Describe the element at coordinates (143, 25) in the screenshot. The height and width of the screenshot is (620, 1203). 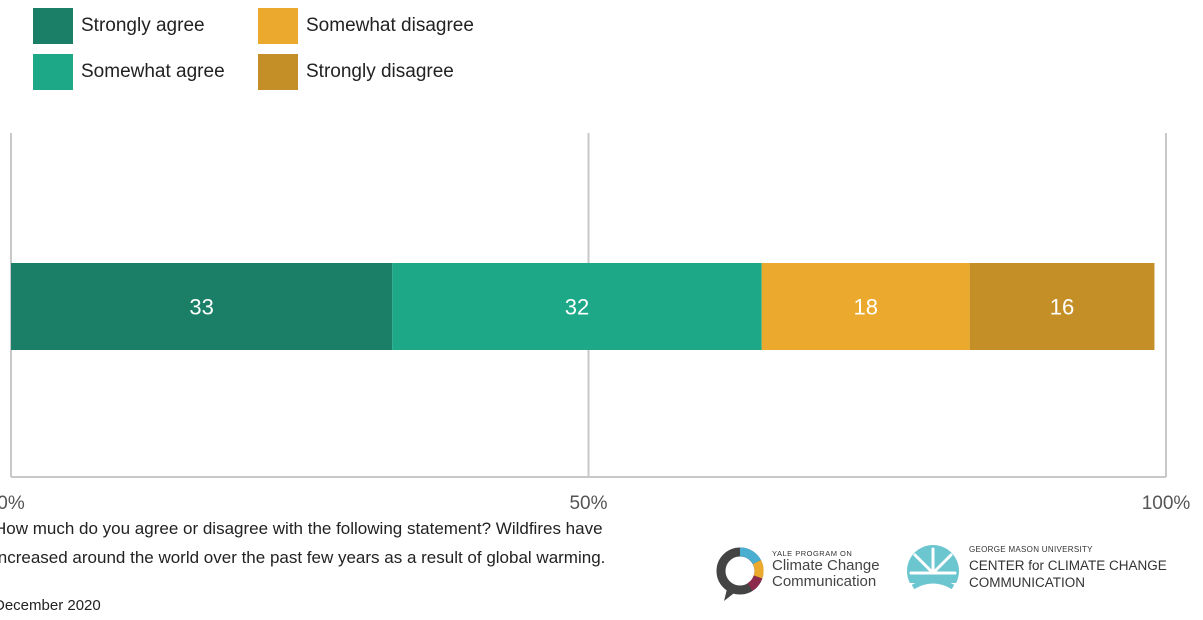
I see `legend-label-strongly-agree: Strongly agree` at that location.